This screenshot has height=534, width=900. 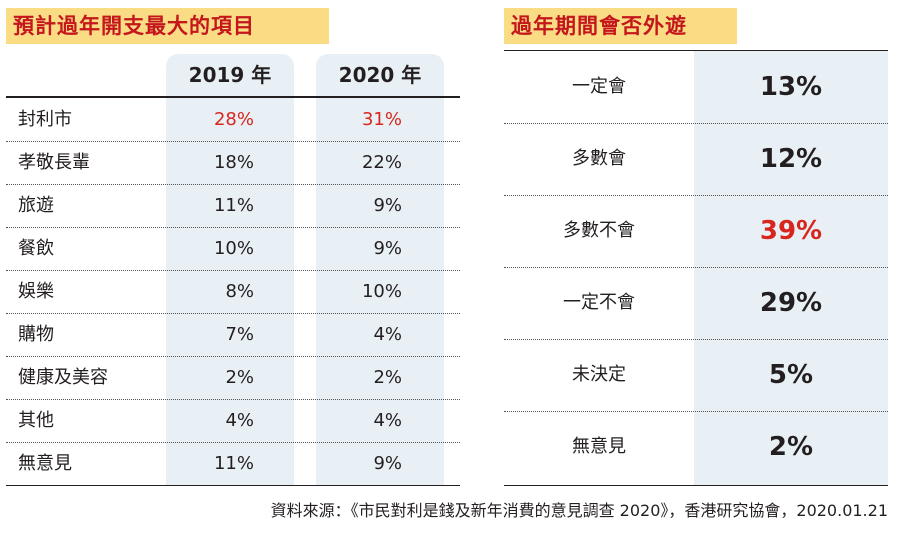 I want to click on table-row: 旅遊 11% 9%, so click(x=233, y=206).